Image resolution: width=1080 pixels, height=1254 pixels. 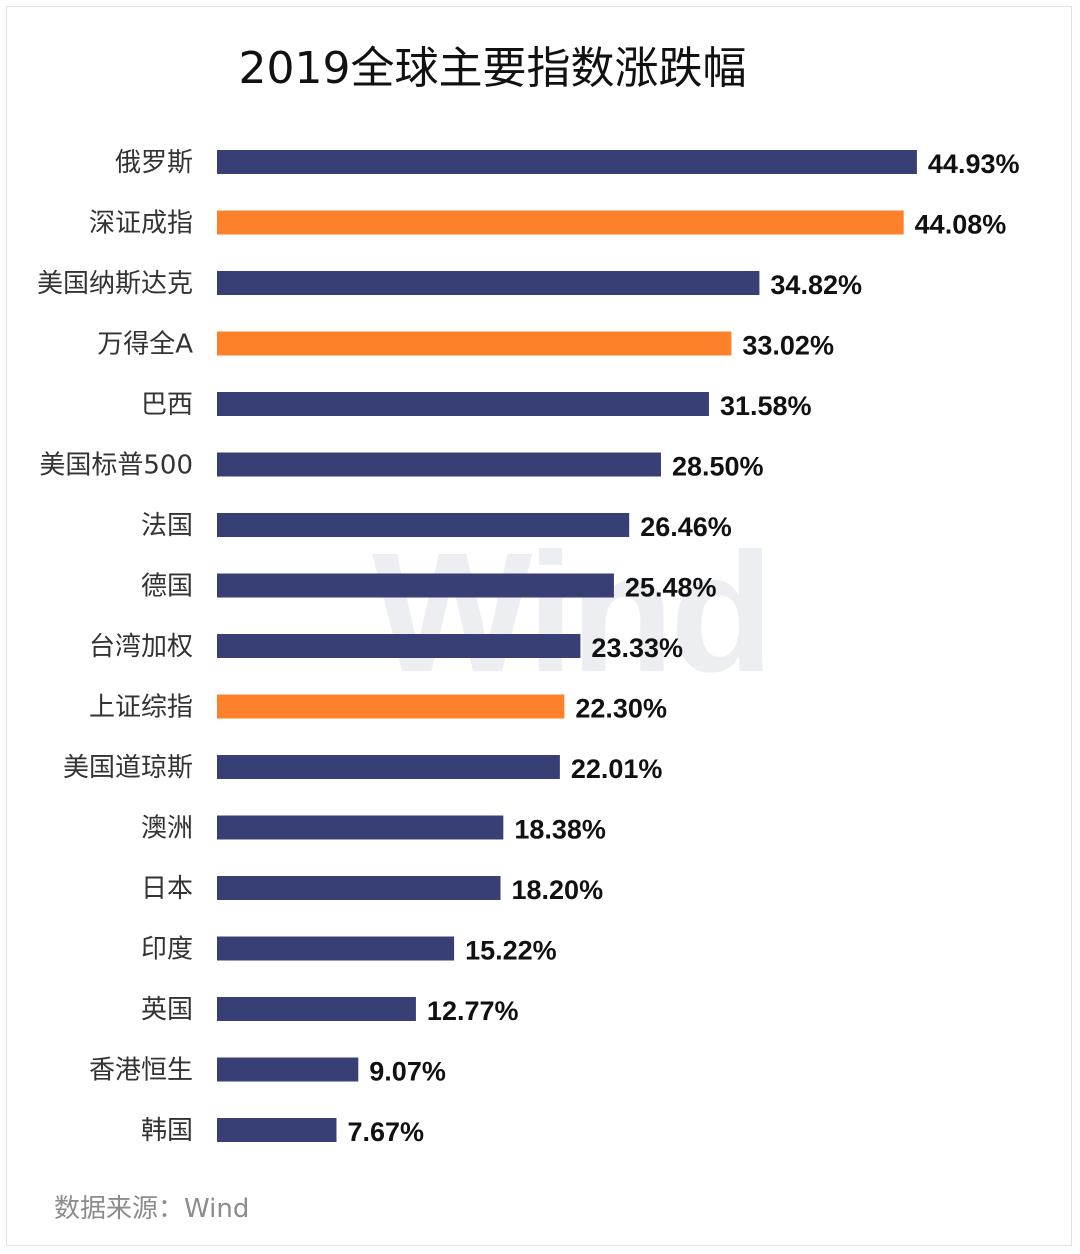 What do you see at coordinates (141, 224) in the screenshot?
I see `category-label: 深证成指` at bounding box center [141, 224].